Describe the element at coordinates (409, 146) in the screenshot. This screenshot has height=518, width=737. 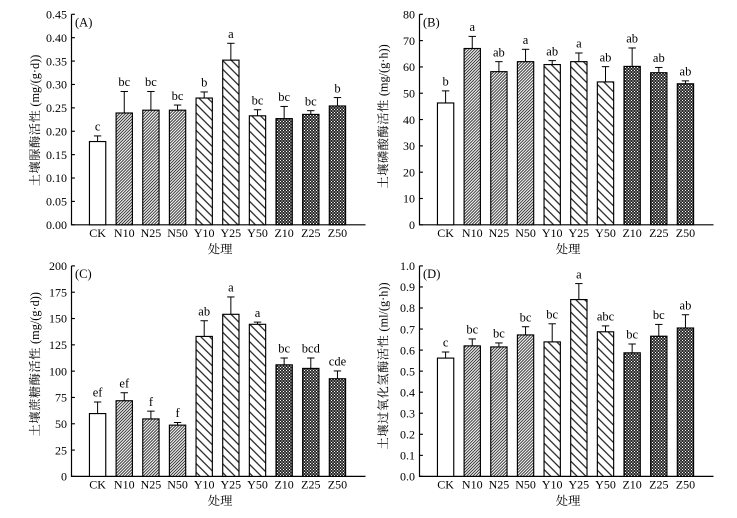
I see `svg-text: 30` at that location.